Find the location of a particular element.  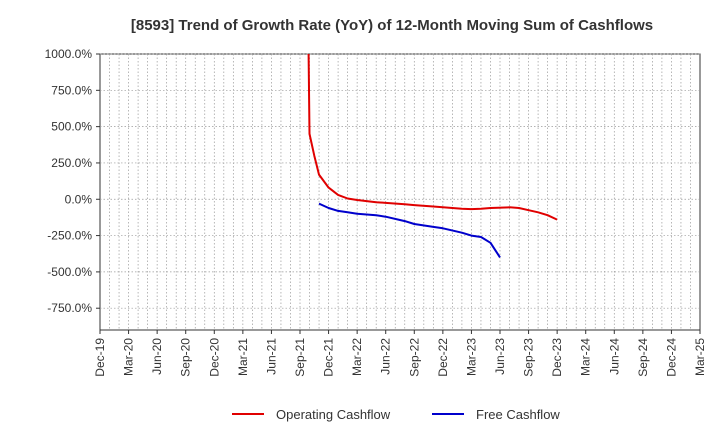

x-tick-label: Mar-22 is located at coordinates (357, 357).